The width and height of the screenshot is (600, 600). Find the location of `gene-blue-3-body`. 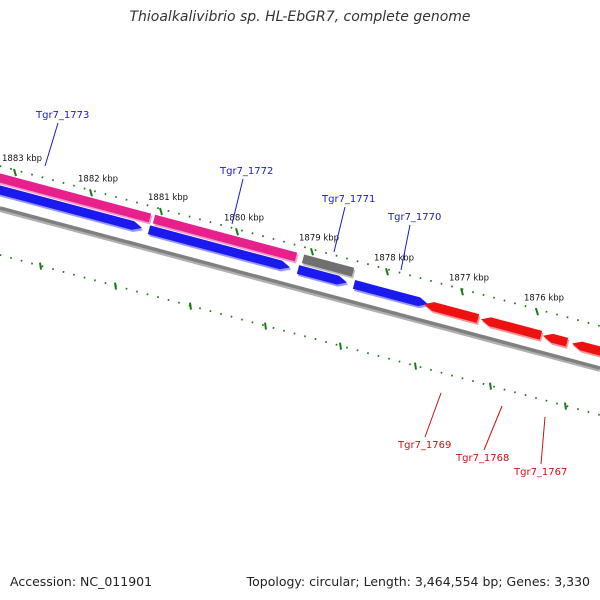

gene-blue-3-body is located at coordinates (321, 275).